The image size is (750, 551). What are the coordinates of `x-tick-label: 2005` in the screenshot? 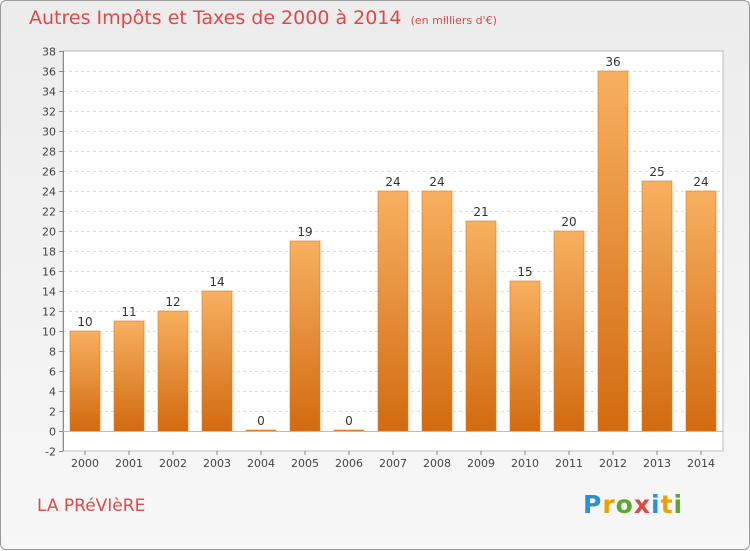 It's located at (305, 463).